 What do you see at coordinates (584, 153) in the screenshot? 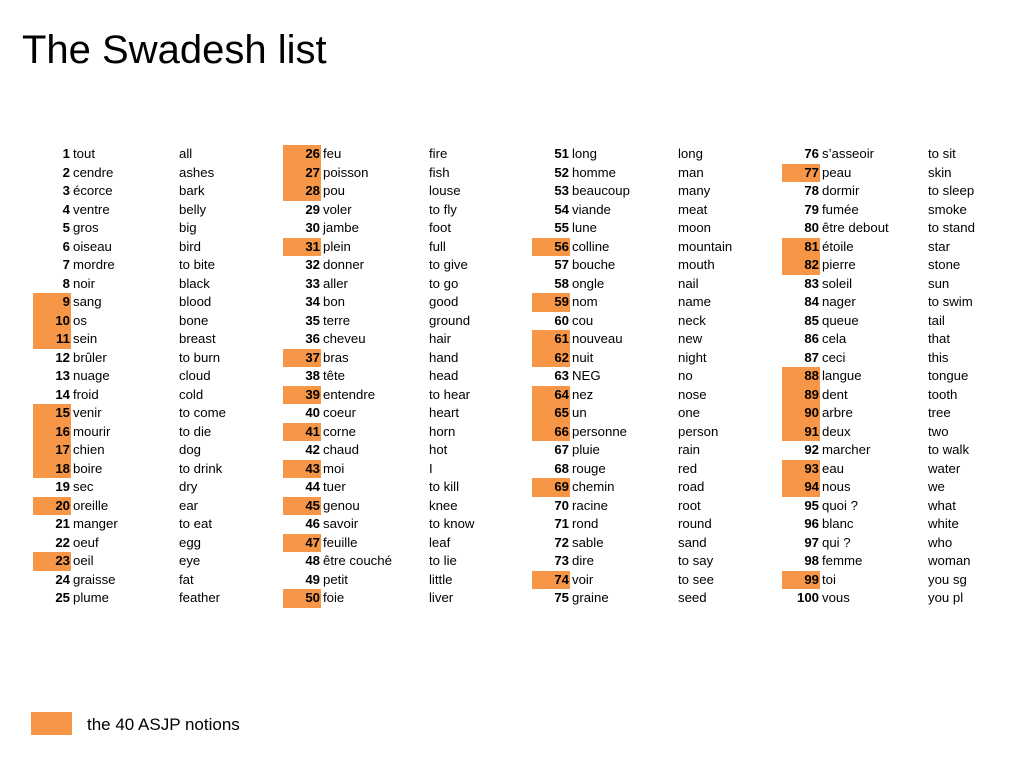
I see `french-word: long` at bounding box center [584, 153].